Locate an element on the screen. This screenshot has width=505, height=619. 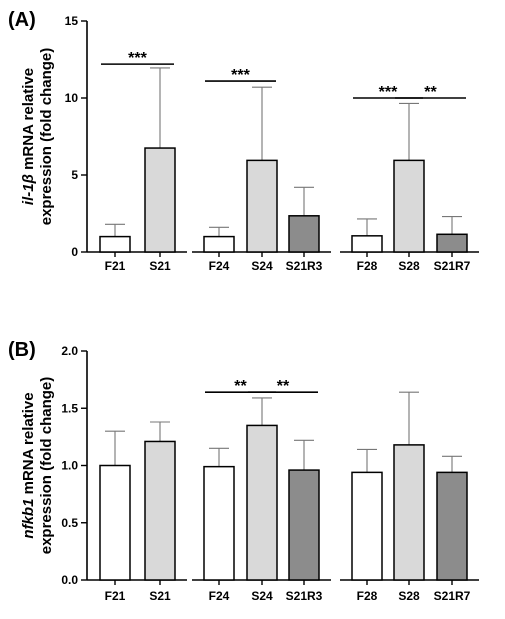
y-tick-label: 1.5 is located at coordinates (69, 408).